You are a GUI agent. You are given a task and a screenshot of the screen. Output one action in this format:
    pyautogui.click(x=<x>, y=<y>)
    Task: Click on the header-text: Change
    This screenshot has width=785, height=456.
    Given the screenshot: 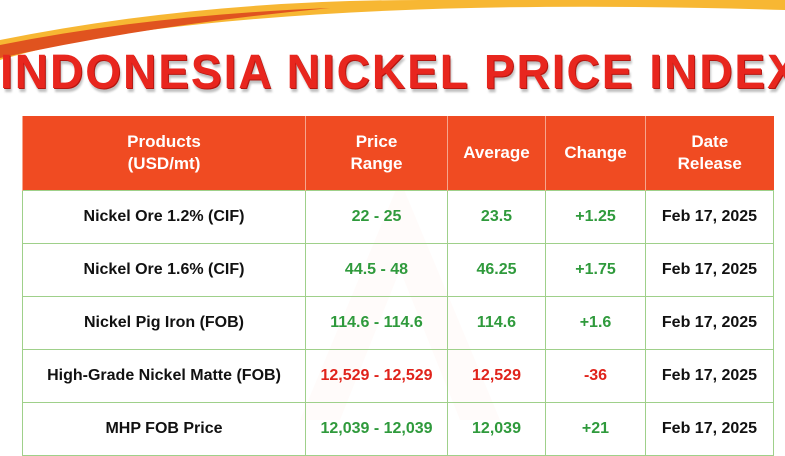 What is the action you would take?
    pyautogui.click(x=595, y=152)
    